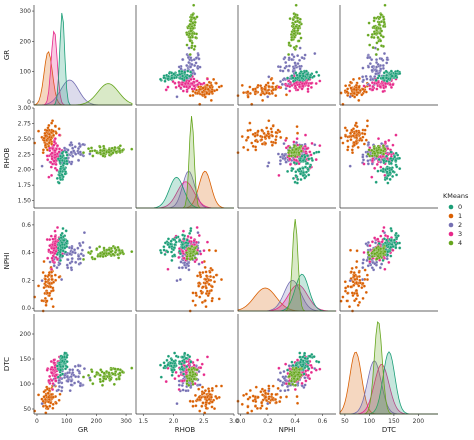  What do you see at coordinates (268, 166) in the screenshot?
I see `point-rhob-nphi-c2` at bounding box center [268, 166].